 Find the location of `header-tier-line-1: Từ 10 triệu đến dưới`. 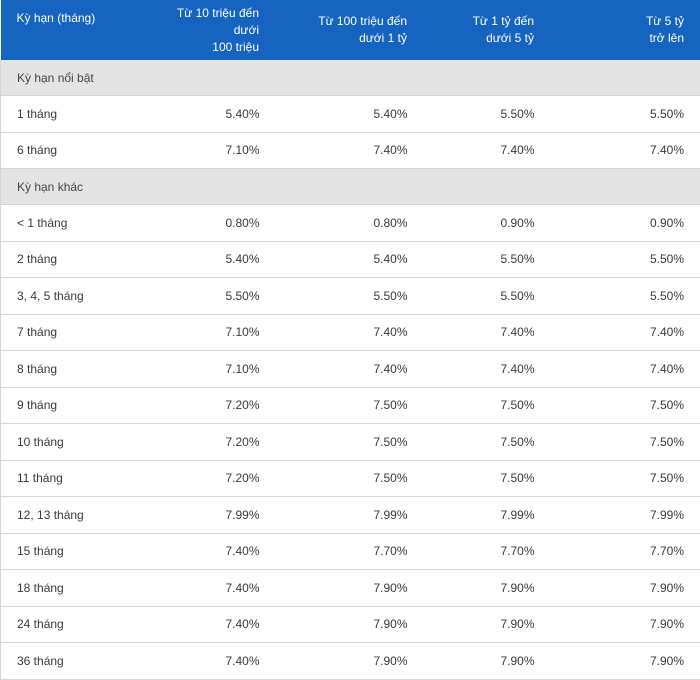

header-tier-line-1: Từ 10 triệu đến dưới is located at coordinates (205, 22).